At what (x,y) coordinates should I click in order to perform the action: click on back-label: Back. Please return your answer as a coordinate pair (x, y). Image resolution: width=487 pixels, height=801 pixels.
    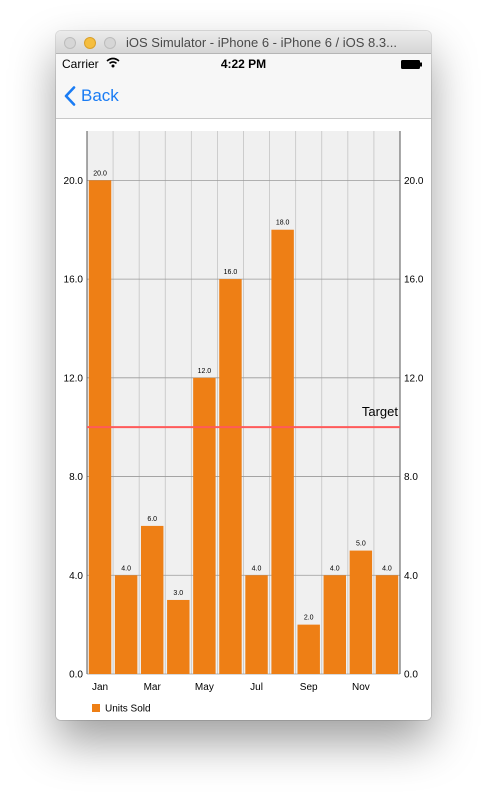
    Looking at the image, I should click on (100, 95).